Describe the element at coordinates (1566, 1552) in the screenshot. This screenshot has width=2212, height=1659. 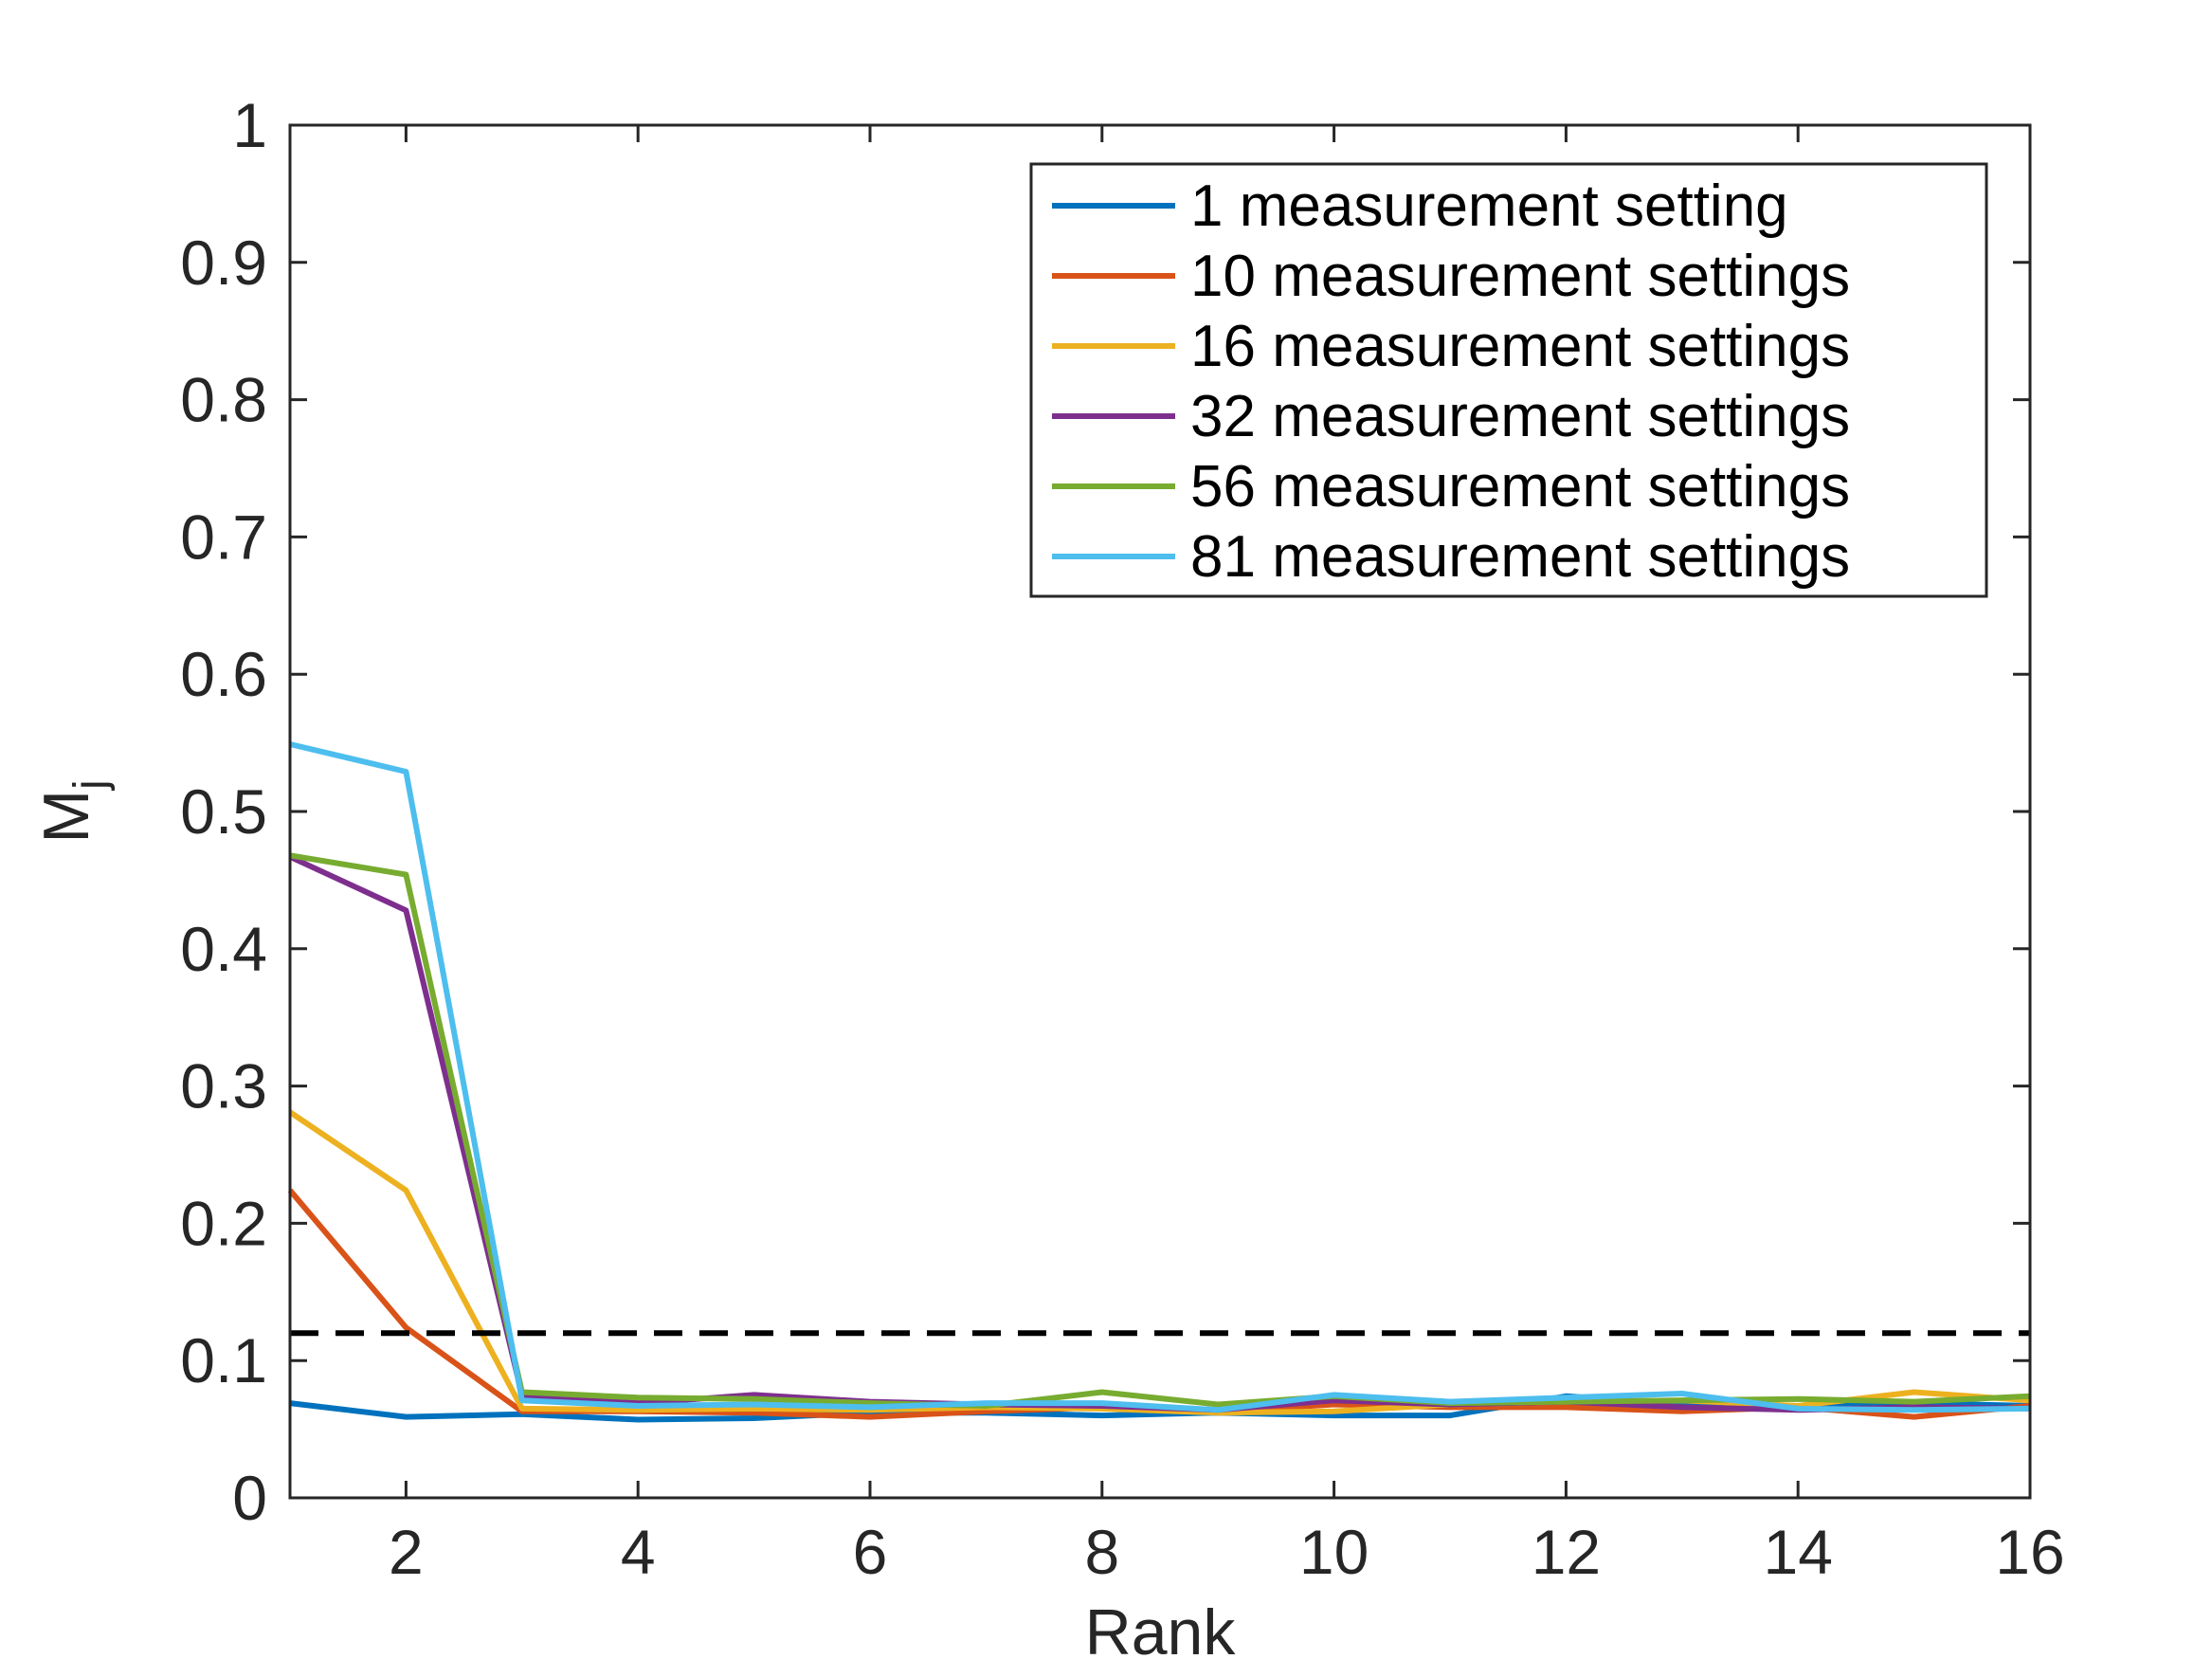
I see `x-tick-label: 12` at that location.